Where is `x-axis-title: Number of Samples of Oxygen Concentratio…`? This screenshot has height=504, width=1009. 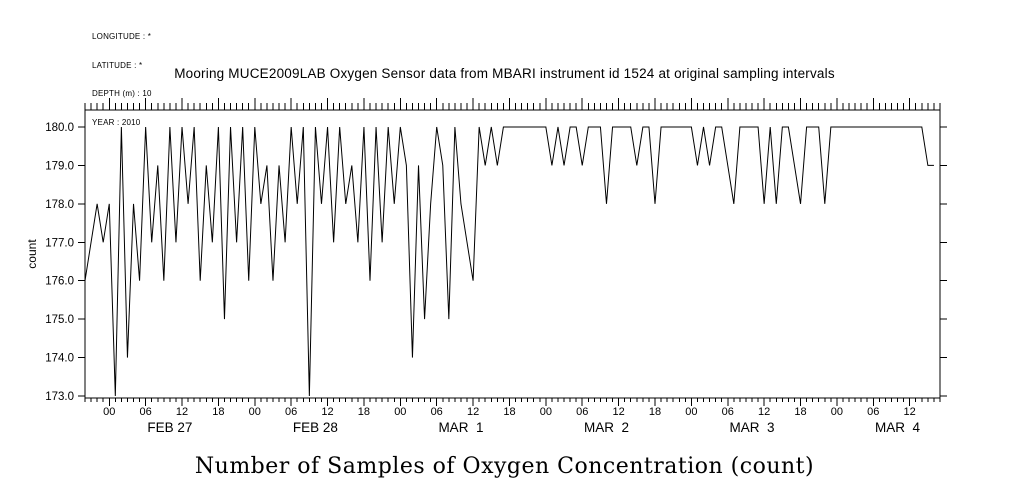 x-axis-title: Number of Samples of Oxygen Concentratio… is located at coordinates (504, 466).